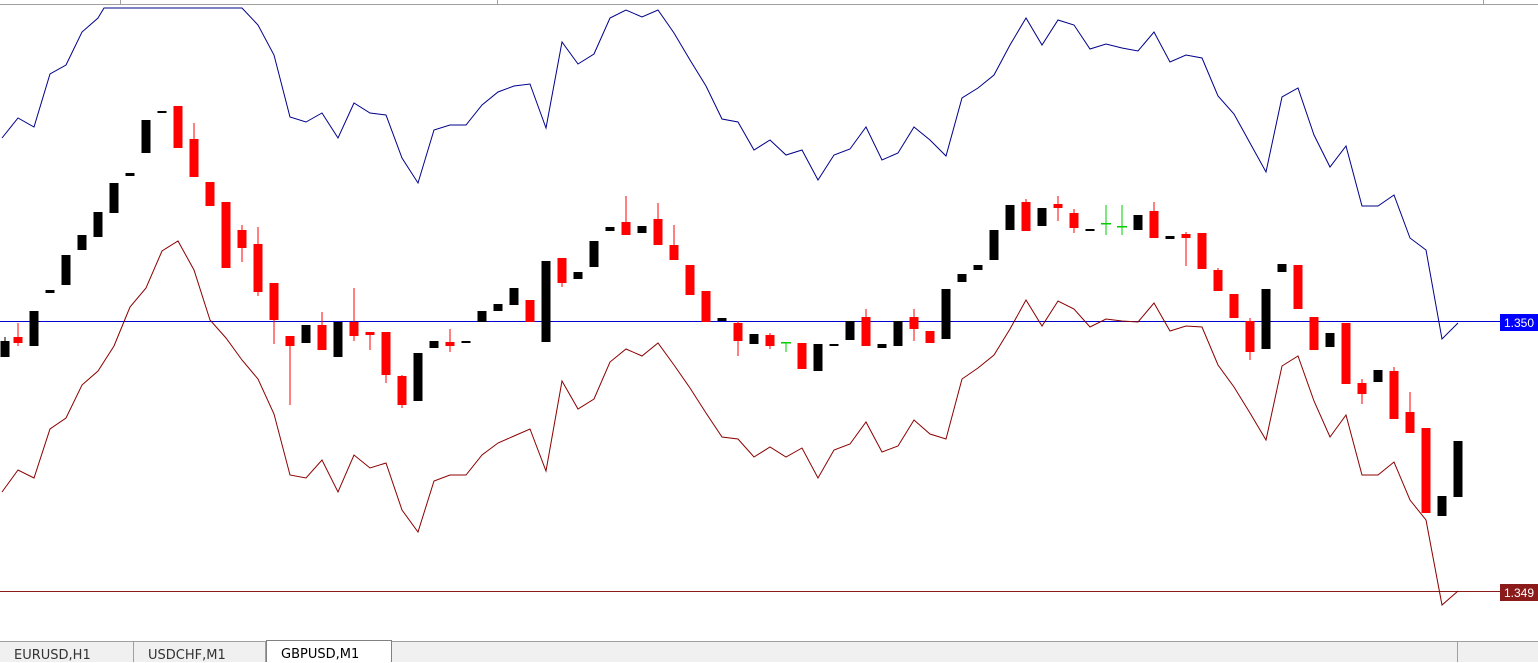 The image size is (1538, 663). I want to click on price-label-lower-text: 1.349, so click(1519, 593).